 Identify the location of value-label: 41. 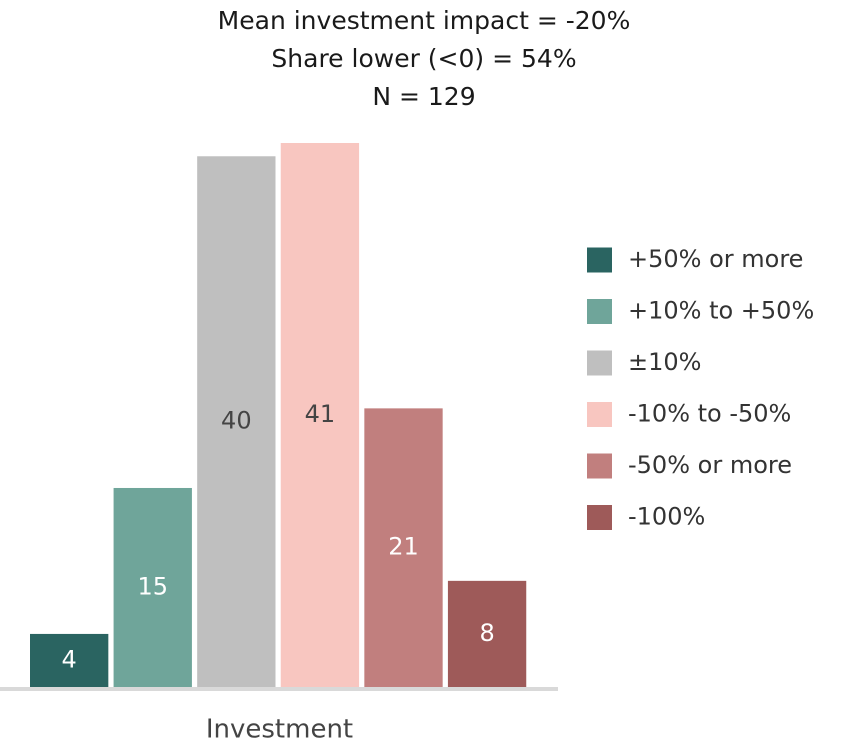
(320, 414).